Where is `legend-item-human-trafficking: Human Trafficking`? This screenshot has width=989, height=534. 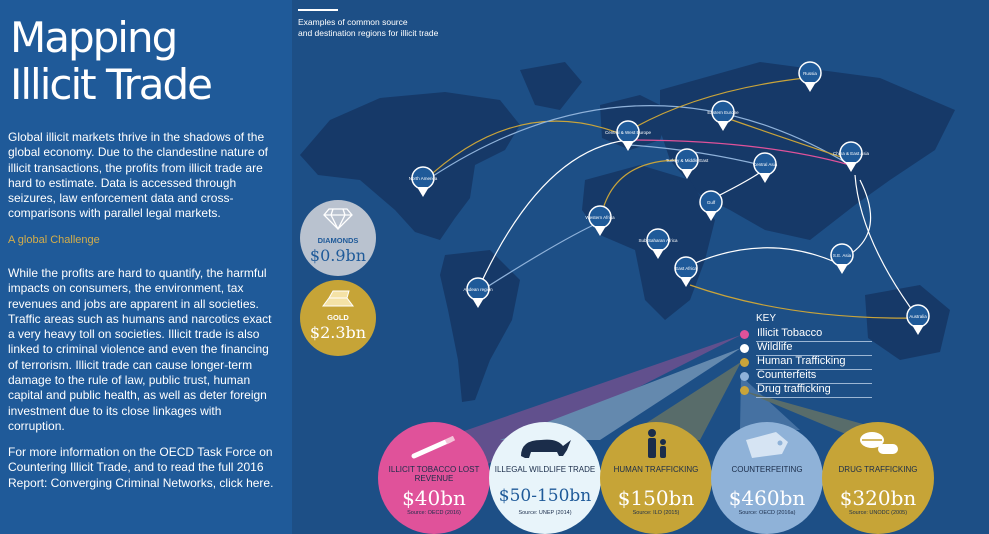 legend-item-human-trafficking: Human Trafficking is located at coordinates (805, 362).